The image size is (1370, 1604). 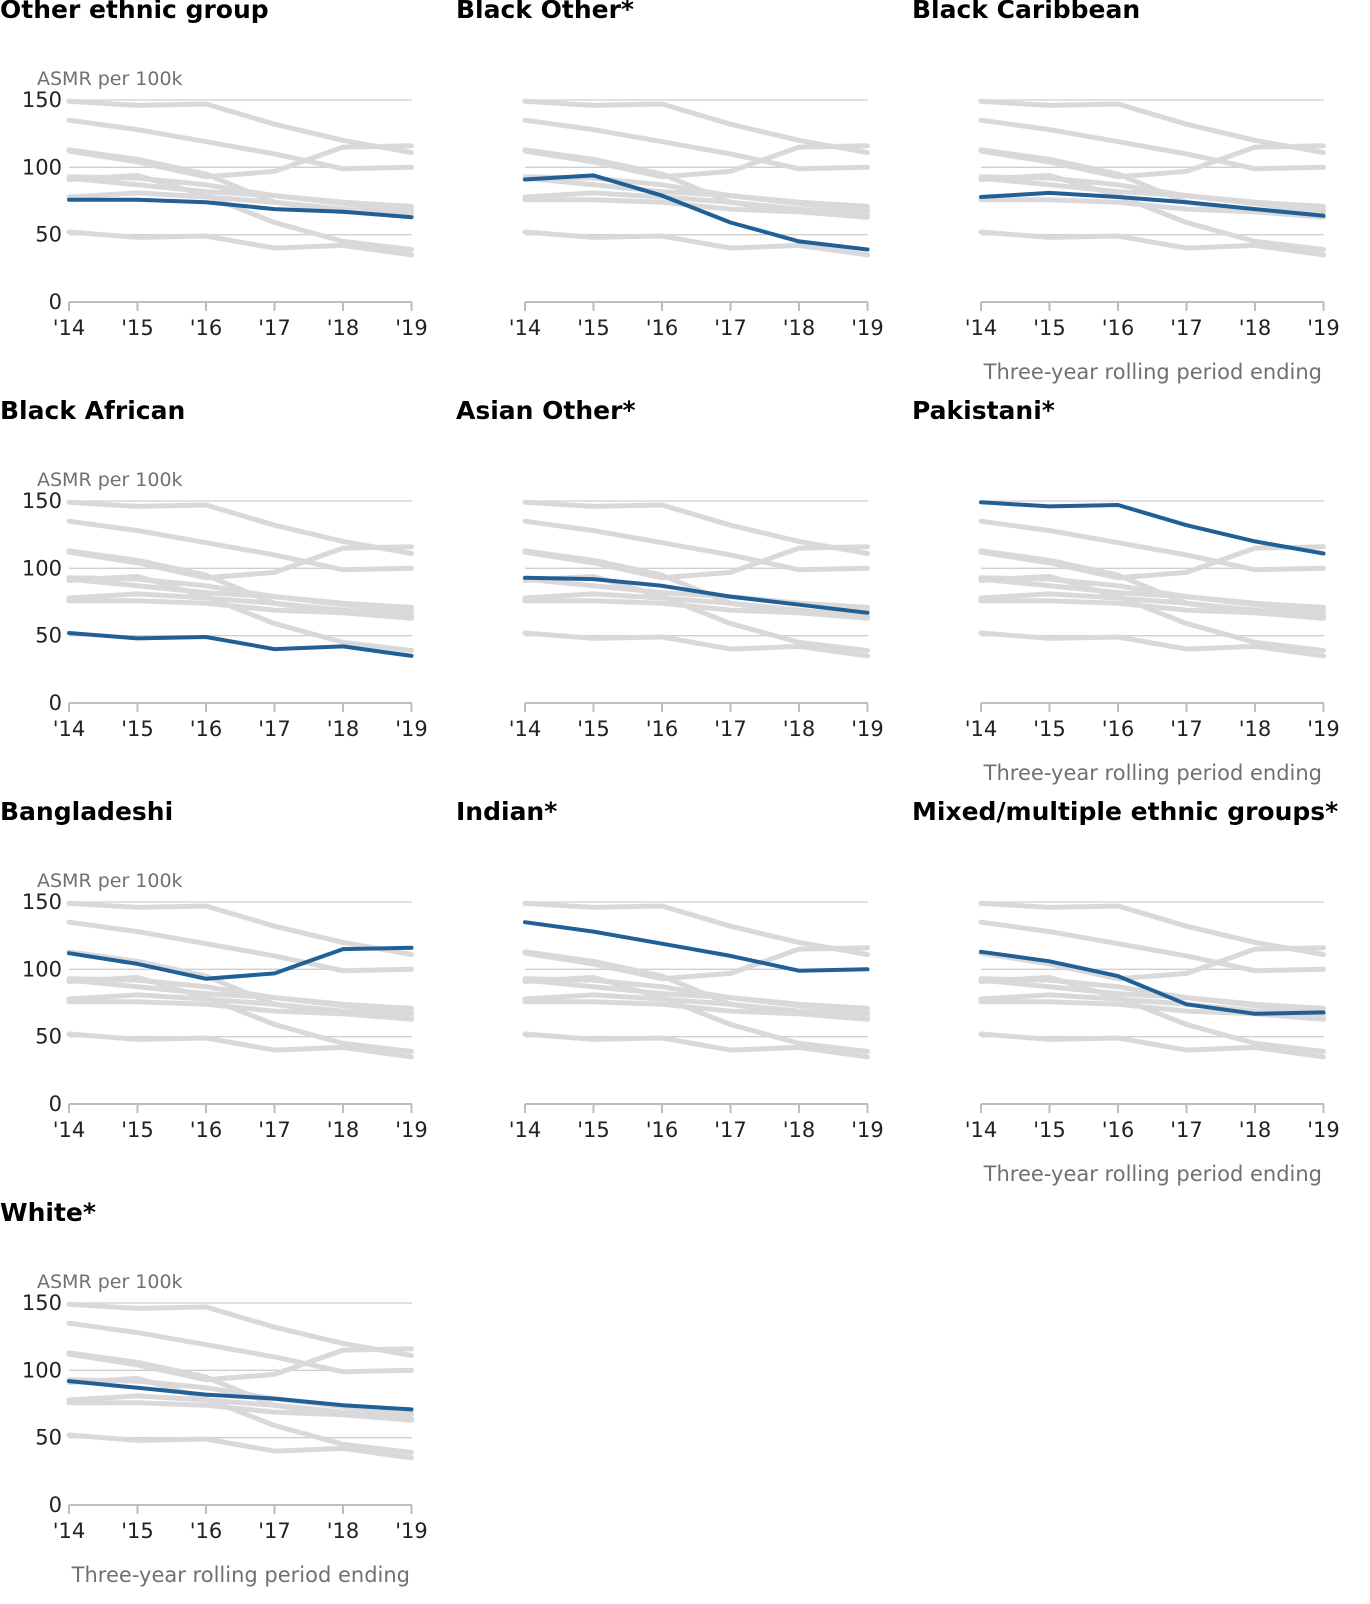 What do you see at coordinates (983, 410) in the screenshot?
I see `chart-title: Pakistani*` at bounding box center [983, 410].